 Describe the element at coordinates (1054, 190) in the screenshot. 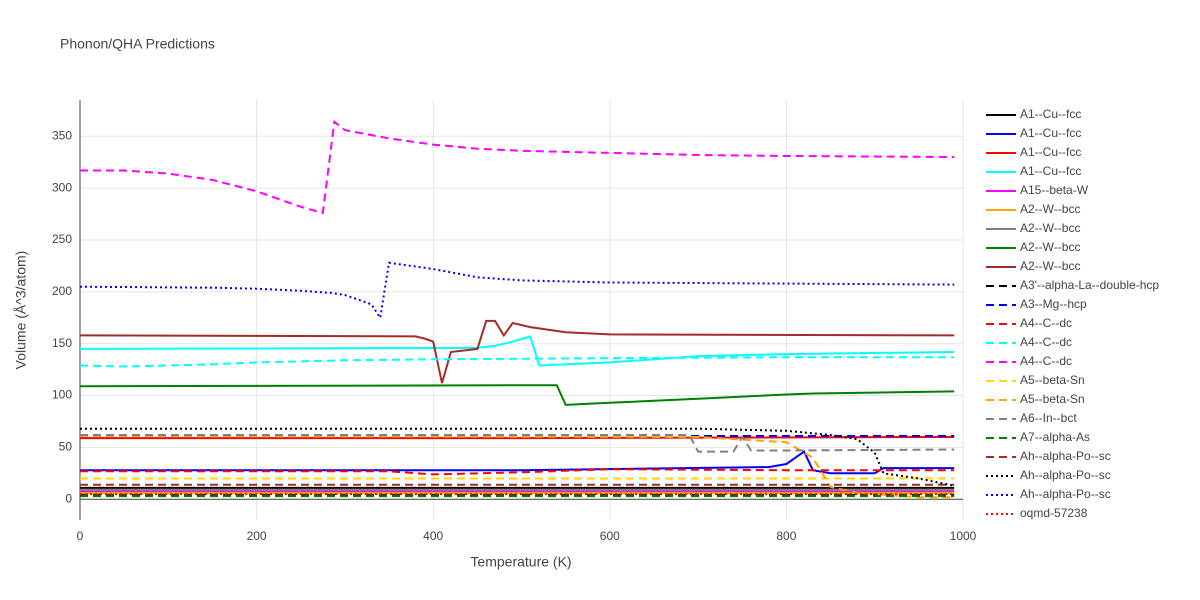

I see `legend-label: A15--beta-W` at that location.